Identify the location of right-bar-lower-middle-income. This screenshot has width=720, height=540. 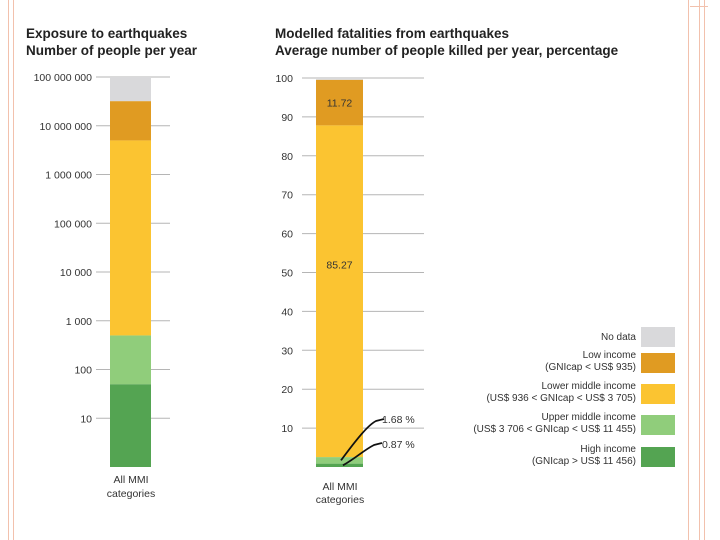
(339, 291).